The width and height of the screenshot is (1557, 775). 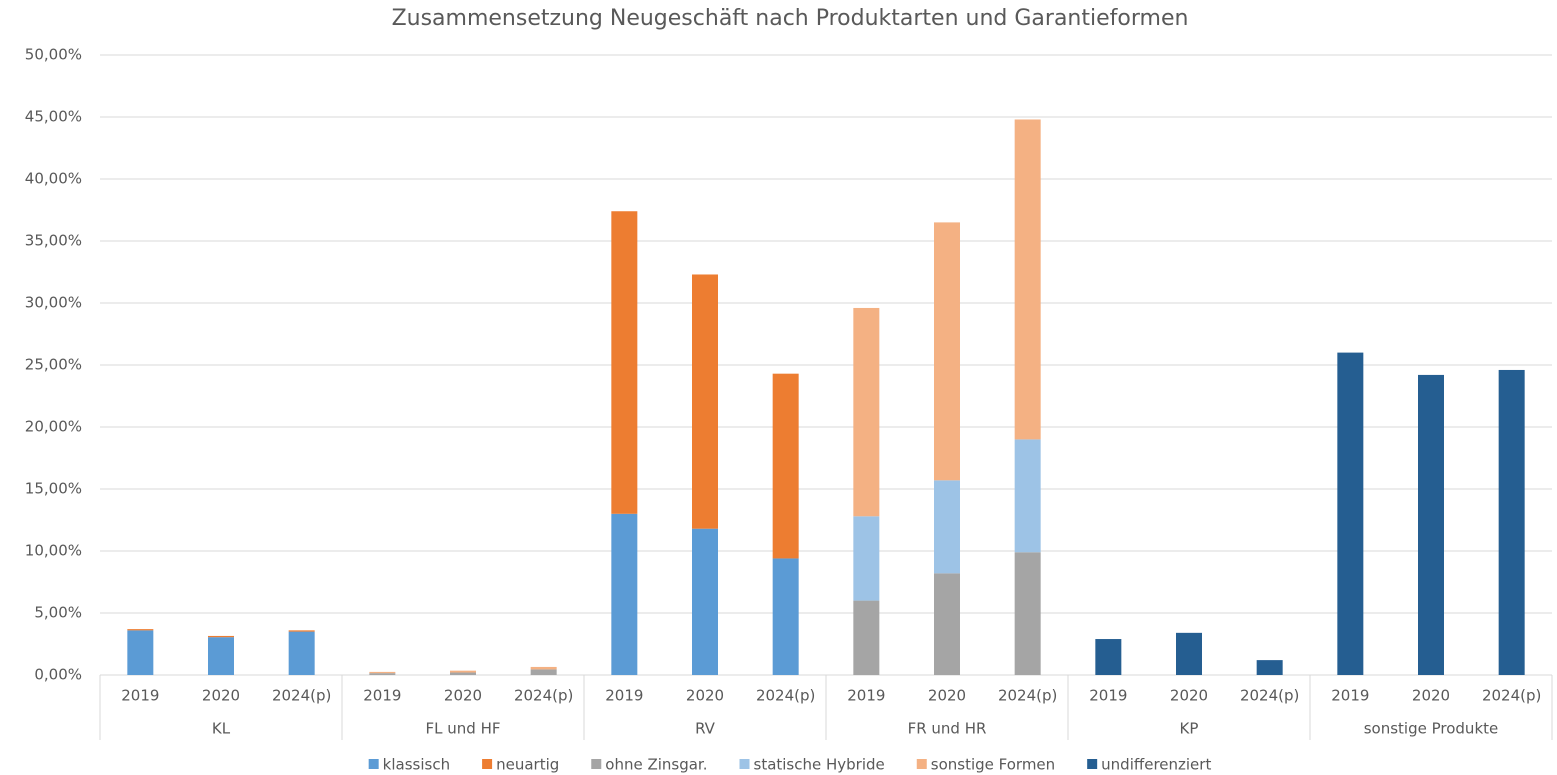 What do you see at coordinates (221, 729) in the screenshot?
I see `group-label: KL` at bounding box center [221, 729].